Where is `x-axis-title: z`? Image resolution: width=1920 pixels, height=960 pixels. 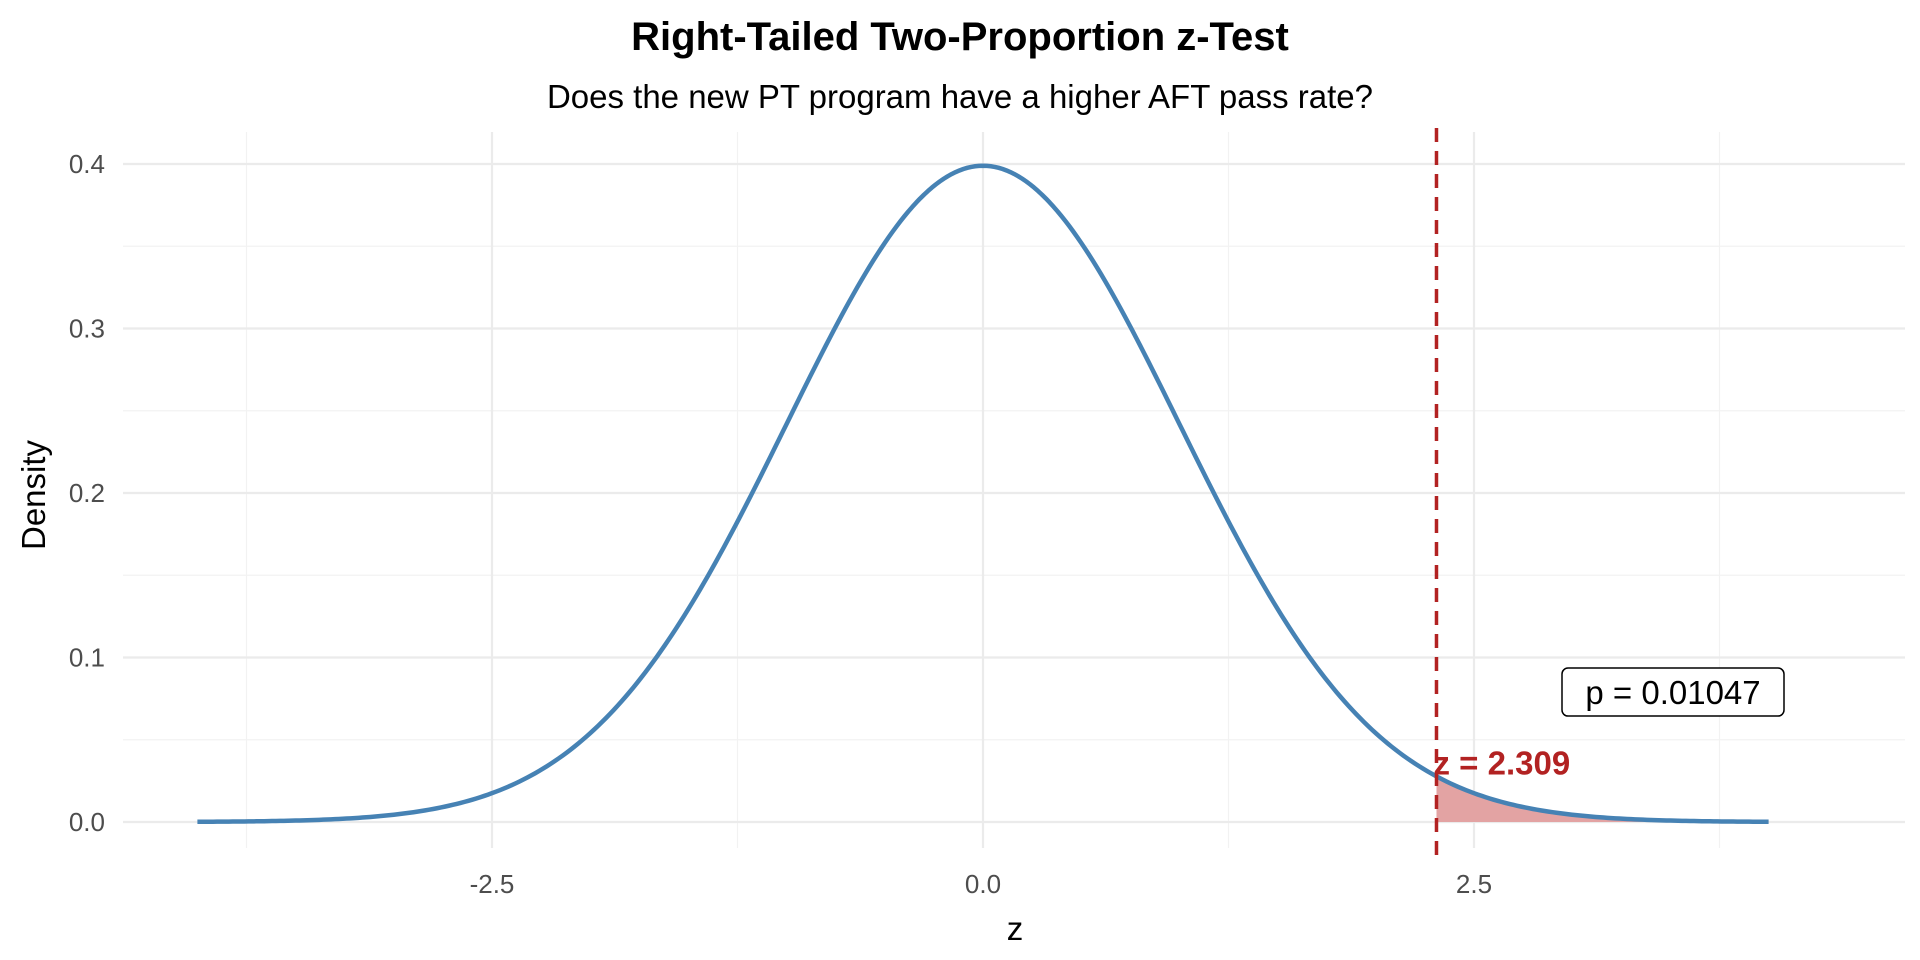
x-axis-title: z is located at coordinates (1015, 928).